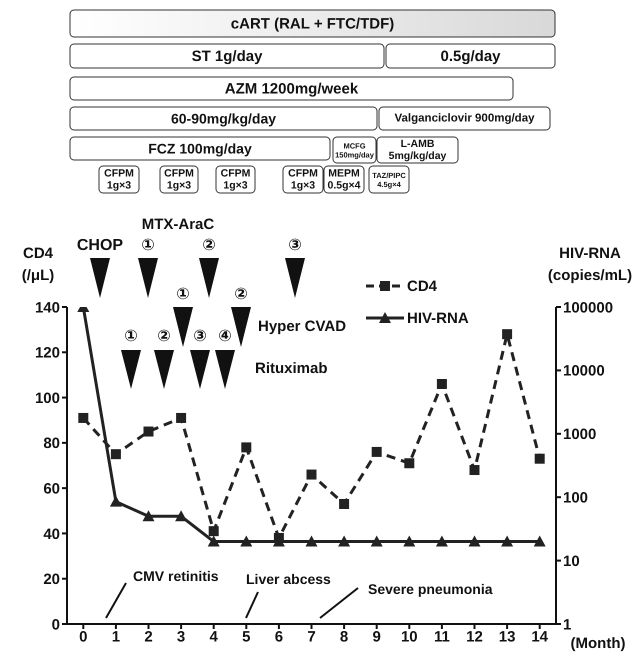 The image size is (643, 655). Describe the element at coordinates (47, 353) in the screenshot. I see `y-tick-label: 120` at that location.